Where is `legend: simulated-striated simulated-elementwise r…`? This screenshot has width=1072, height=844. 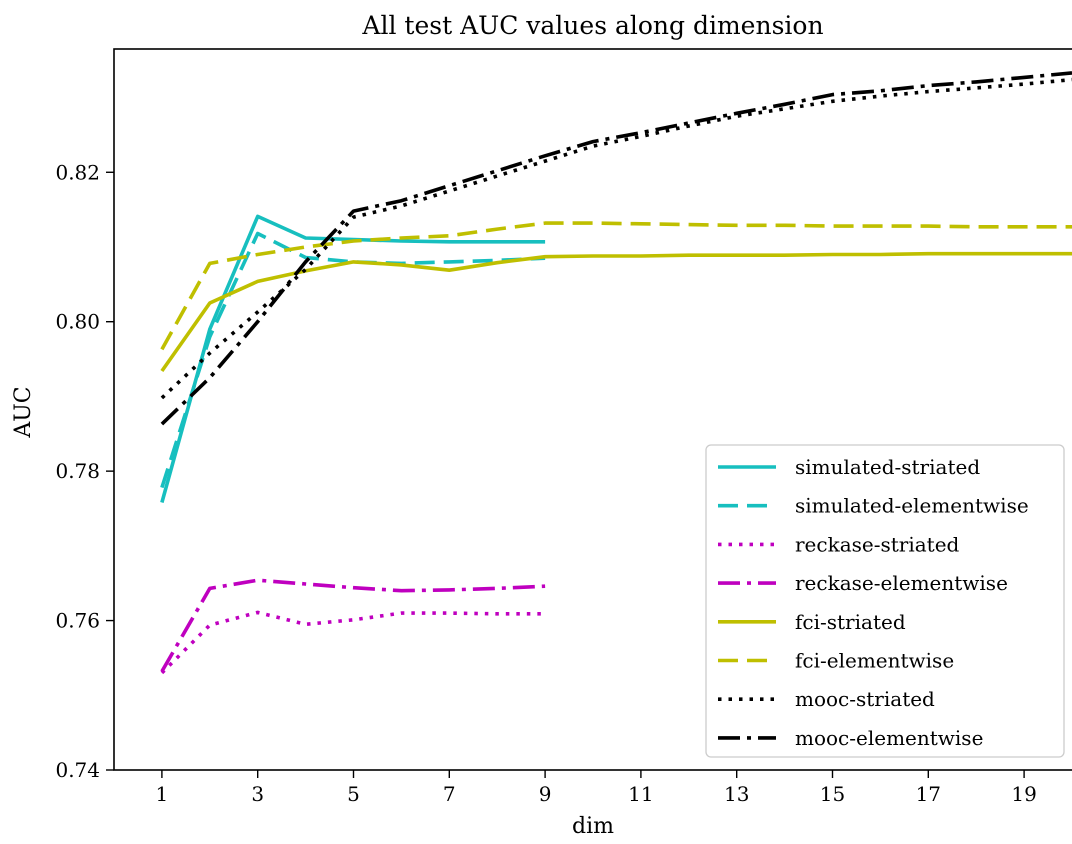 legend: simulated-striated simulated-elementwise r… is located at coordinates (885, 601).